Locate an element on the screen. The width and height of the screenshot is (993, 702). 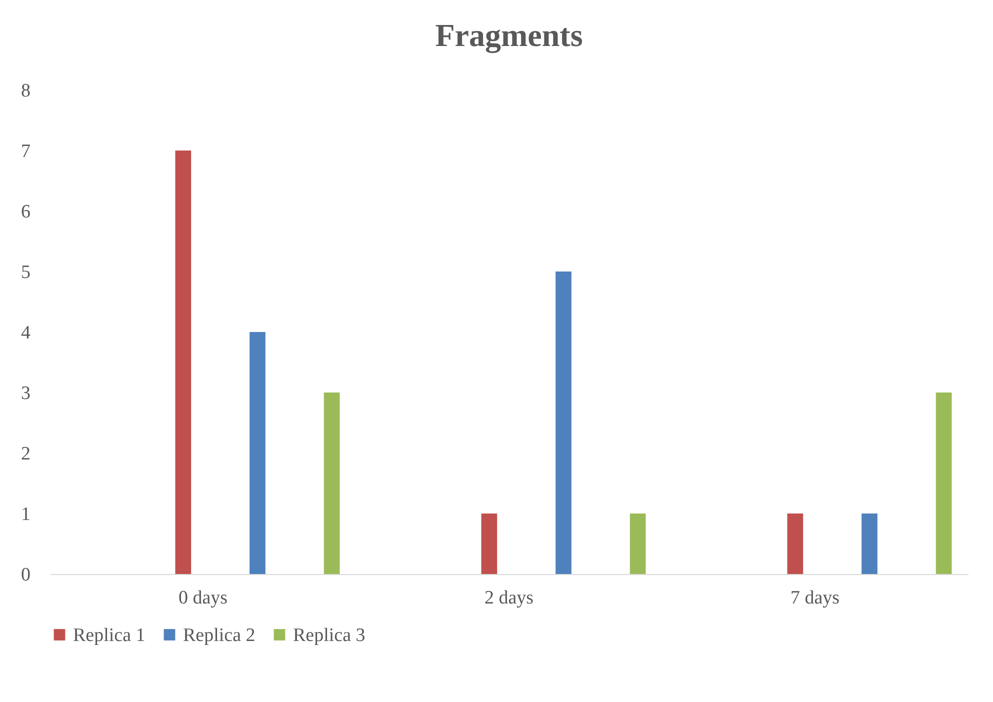
y-tick-label: 4 is located at coordinates (26, 333).